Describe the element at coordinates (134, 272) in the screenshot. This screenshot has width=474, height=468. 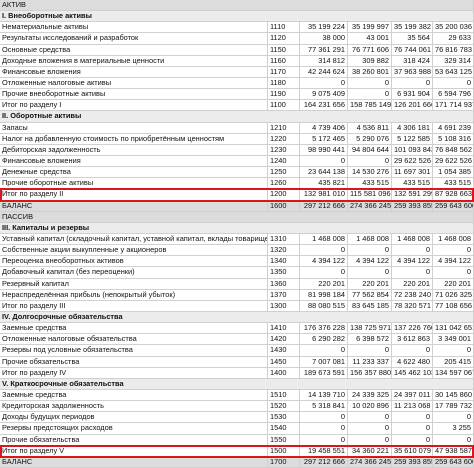
I see `row-label: Добавочный капитал (без переоценки)` at that location.